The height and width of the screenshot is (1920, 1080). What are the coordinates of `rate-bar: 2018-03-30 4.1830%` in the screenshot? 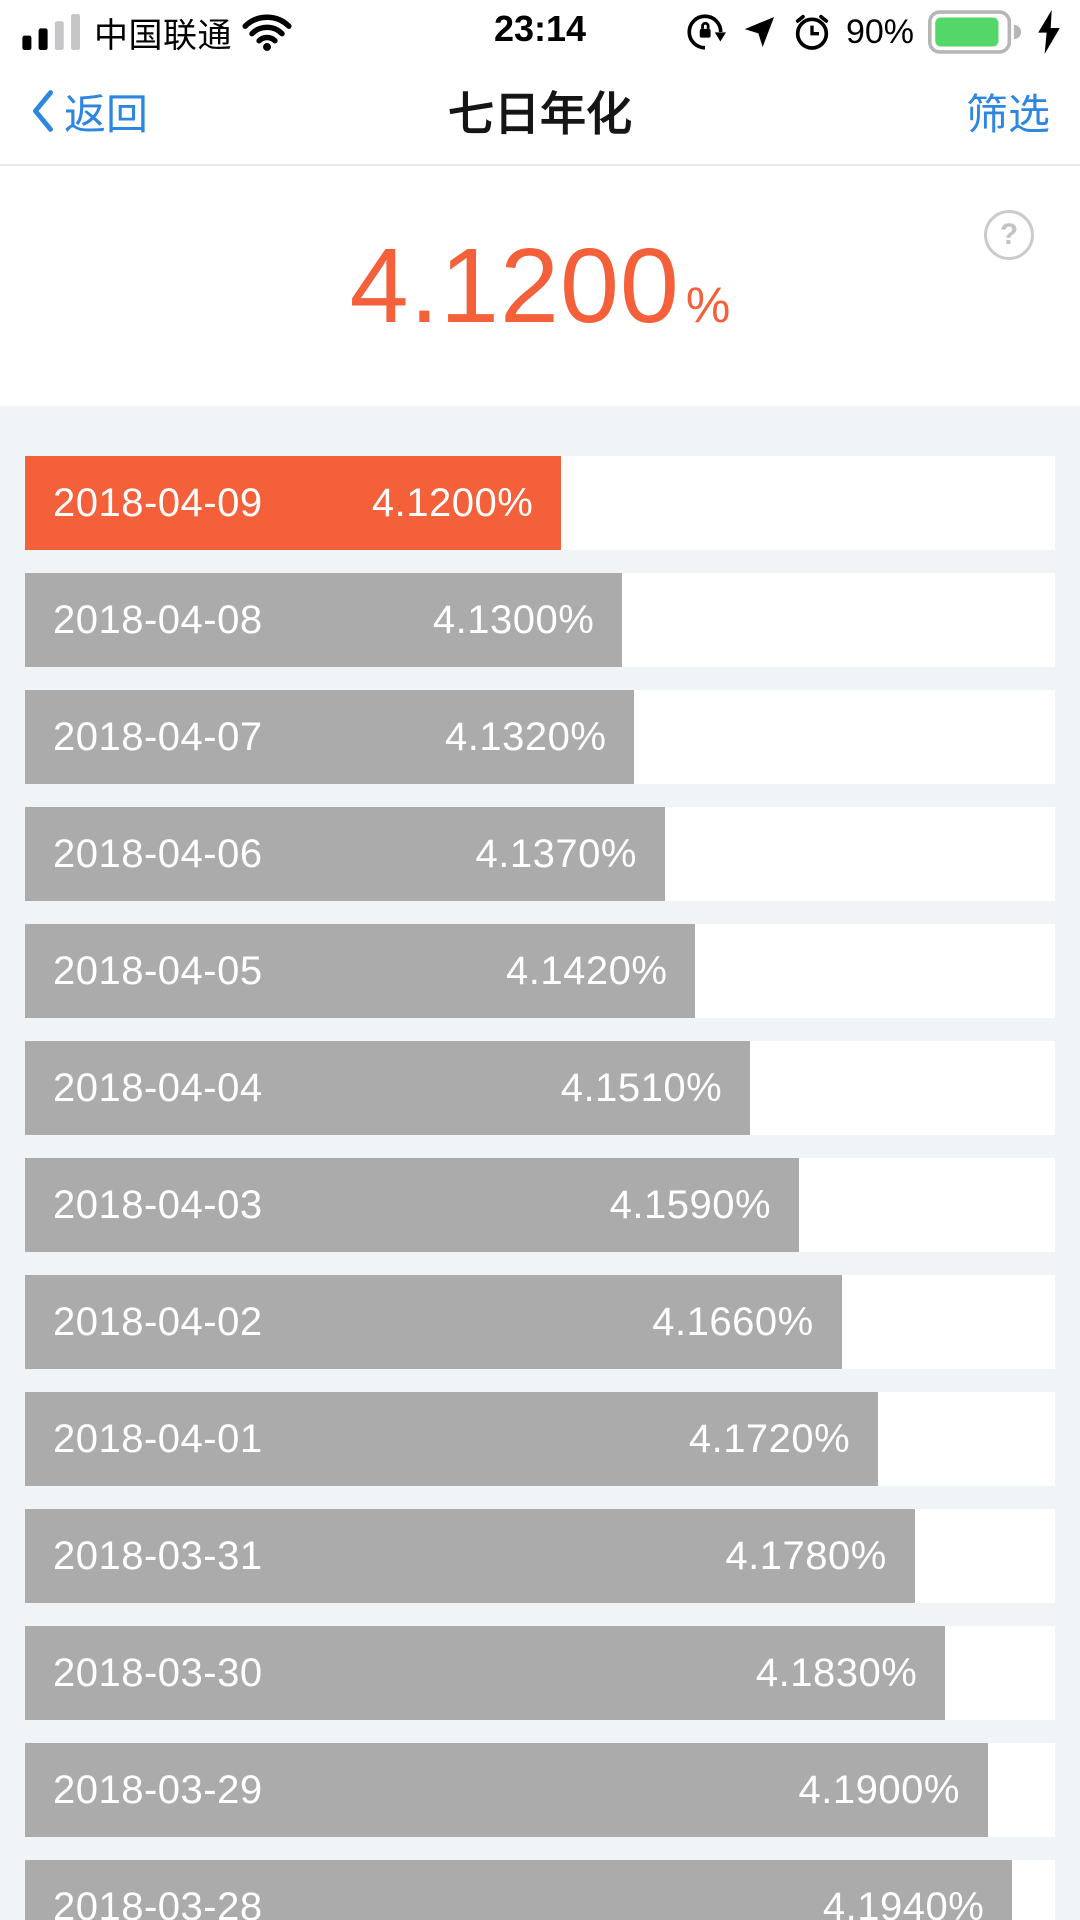 It's located at (485, 1673).